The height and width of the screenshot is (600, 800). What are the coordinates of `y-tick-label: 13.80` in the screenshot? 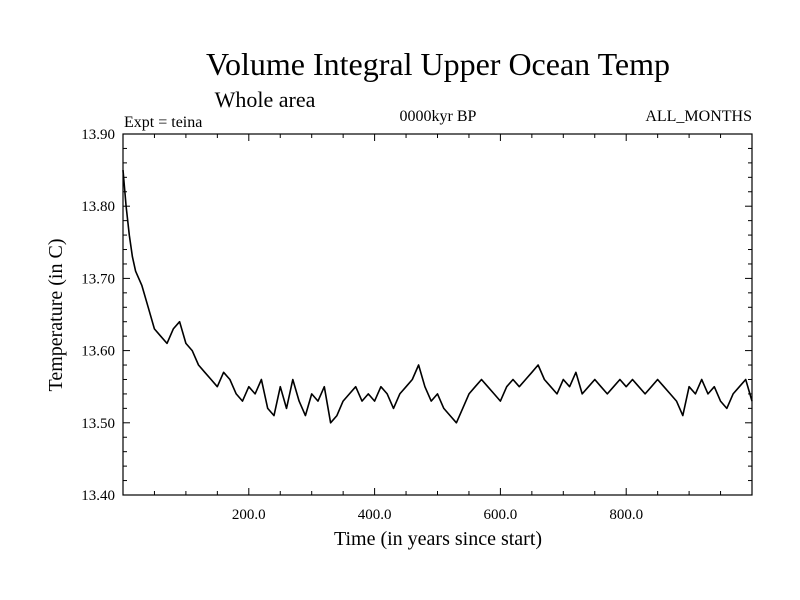 It's located at (98, 207).